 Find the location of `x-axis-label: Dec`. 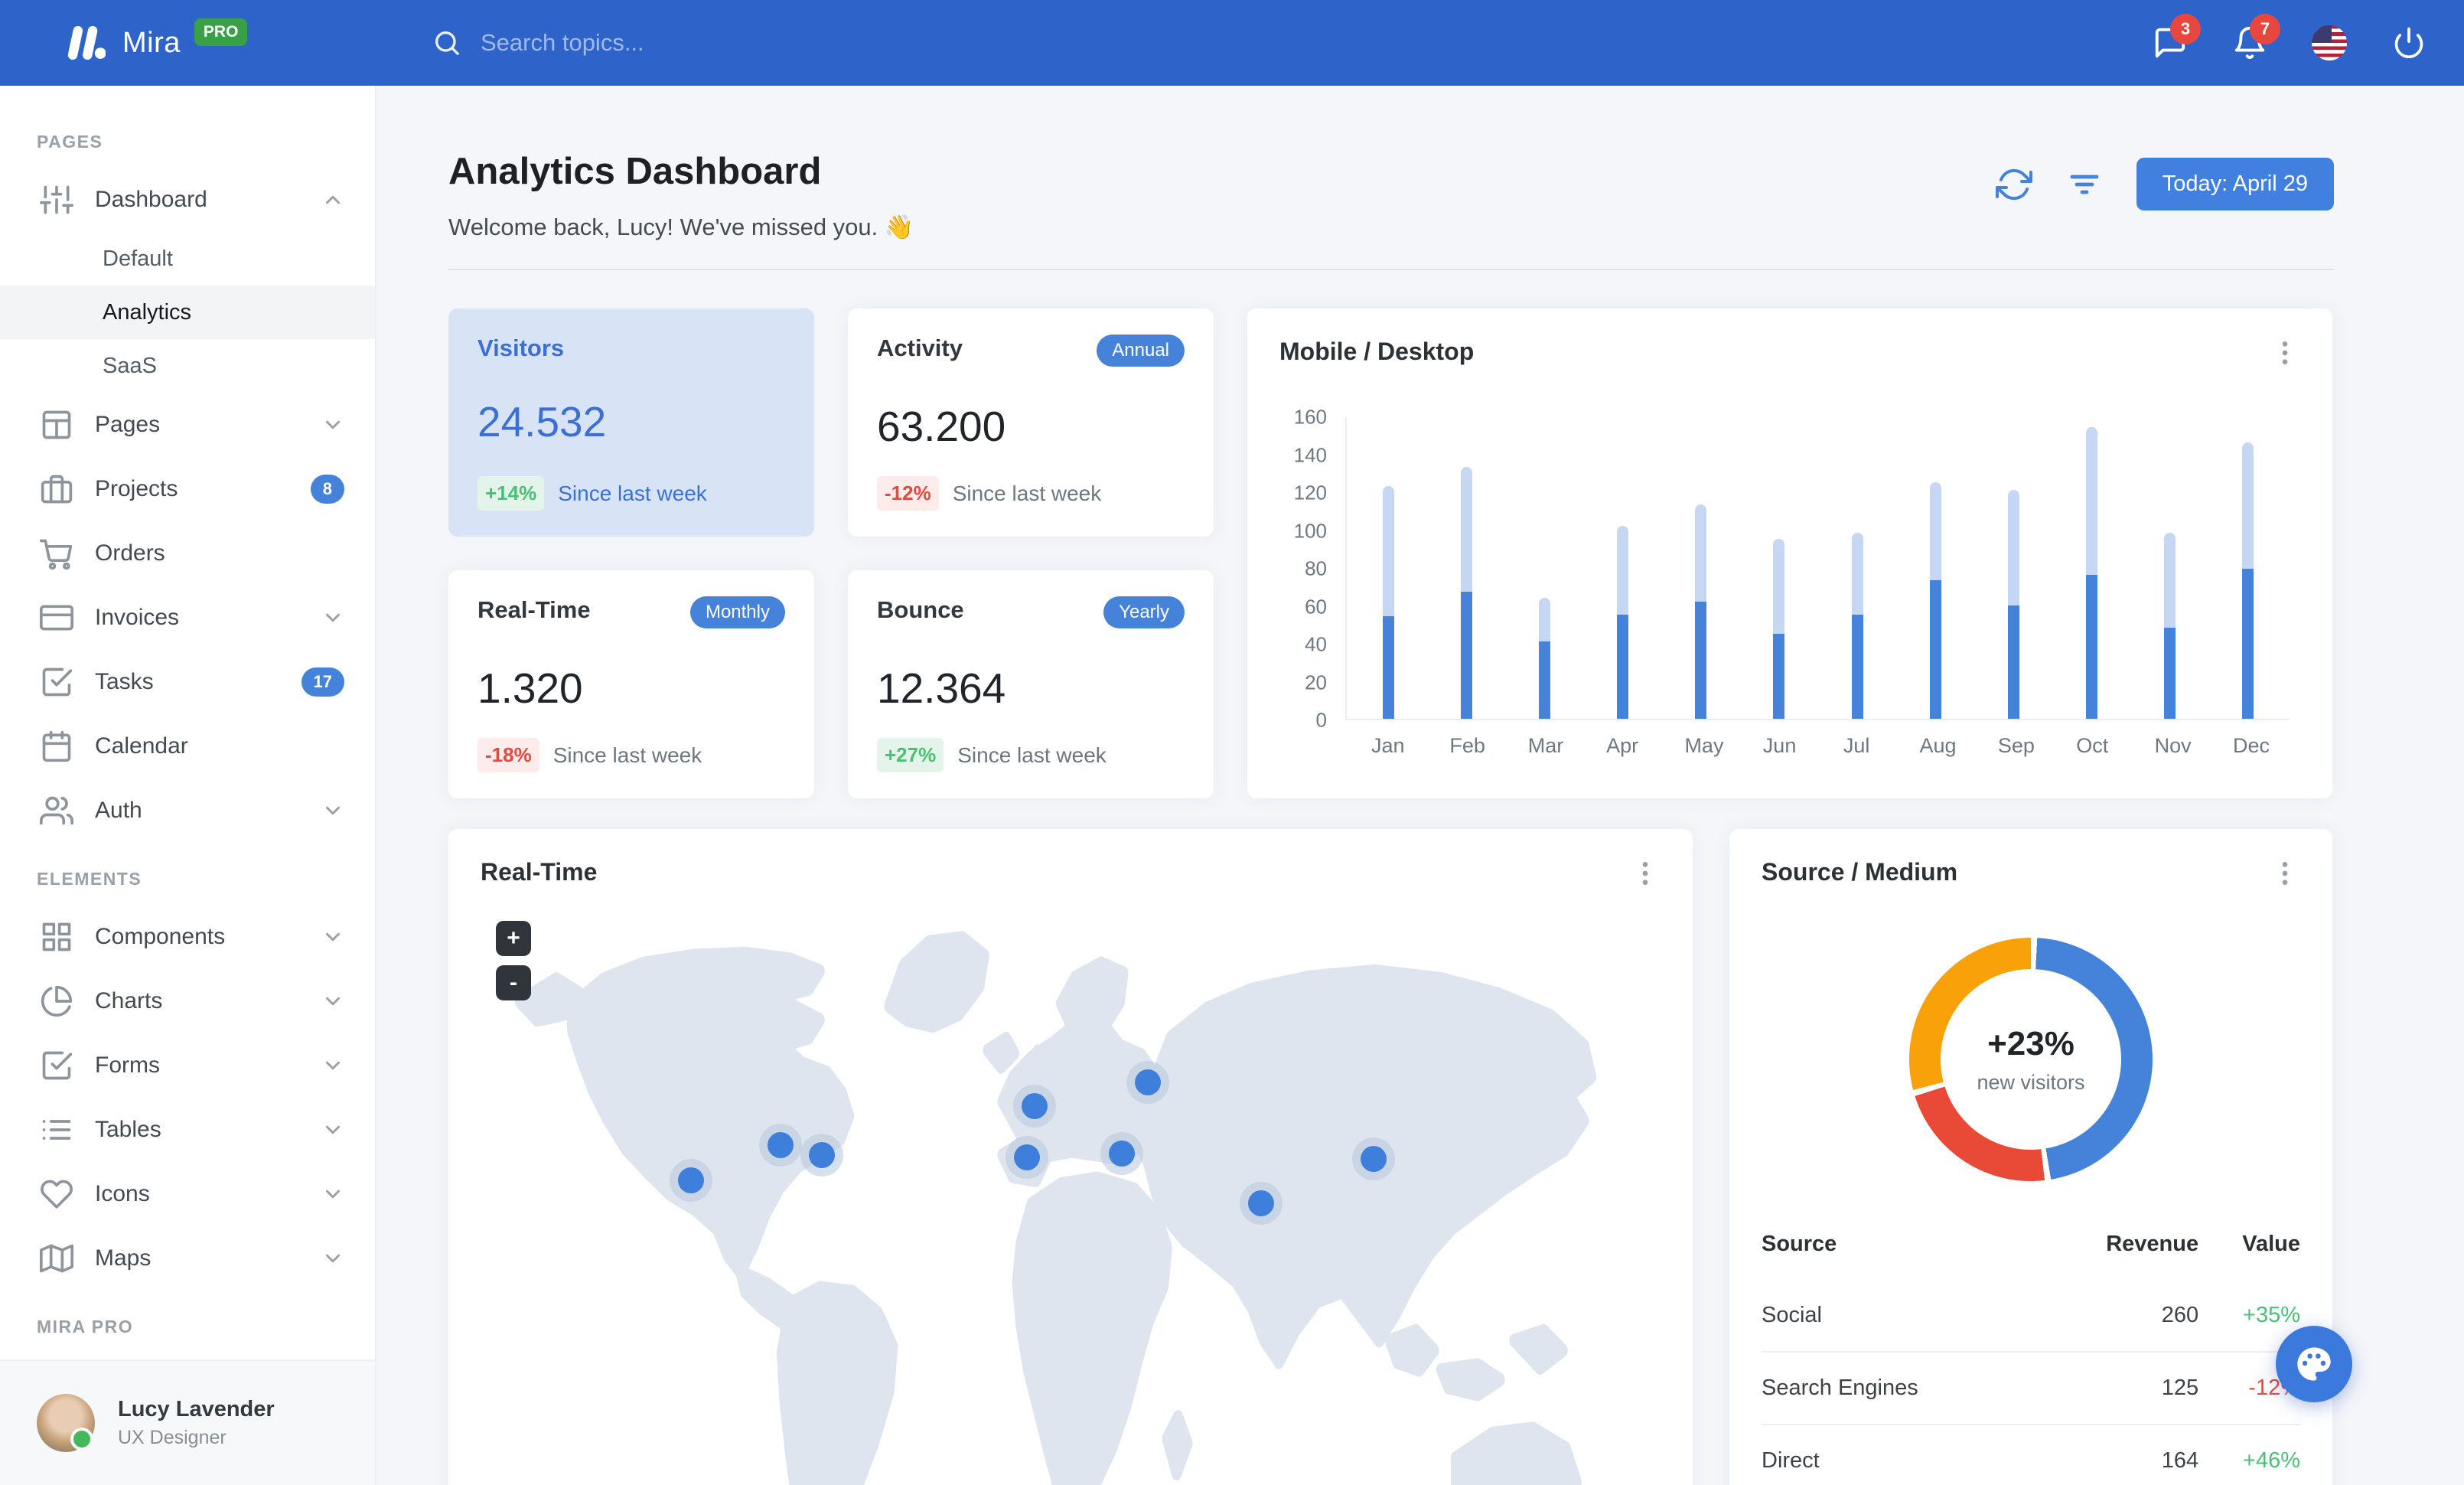

x-axis-label: Dec is located at coordinates (2251, 745).